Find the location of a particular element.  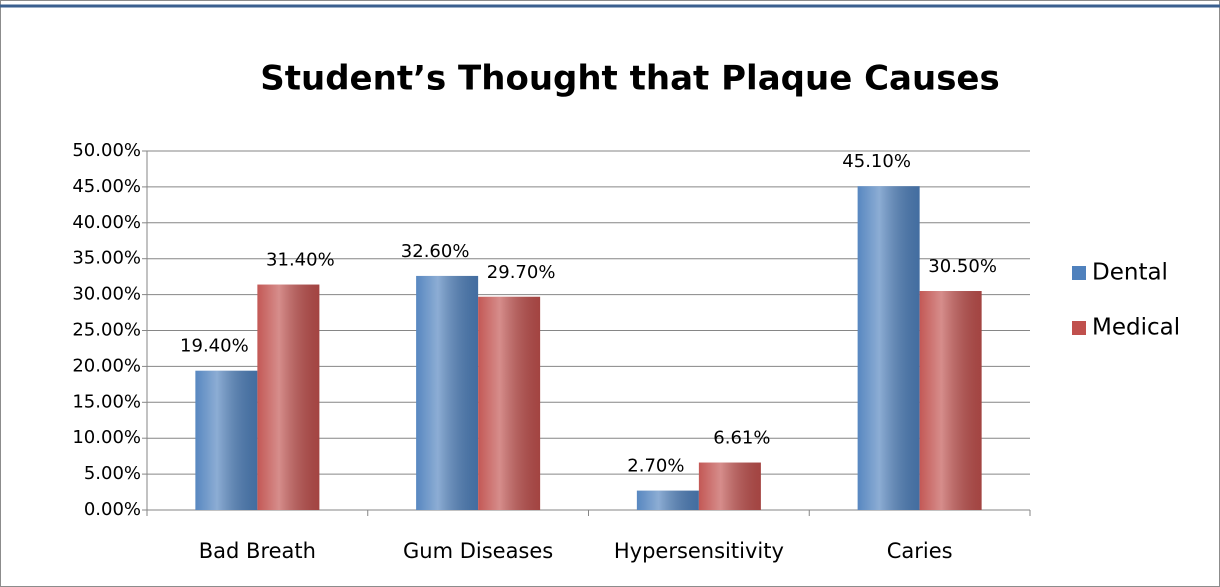

value-label: 29.70% is located at coordinates (521, 272).